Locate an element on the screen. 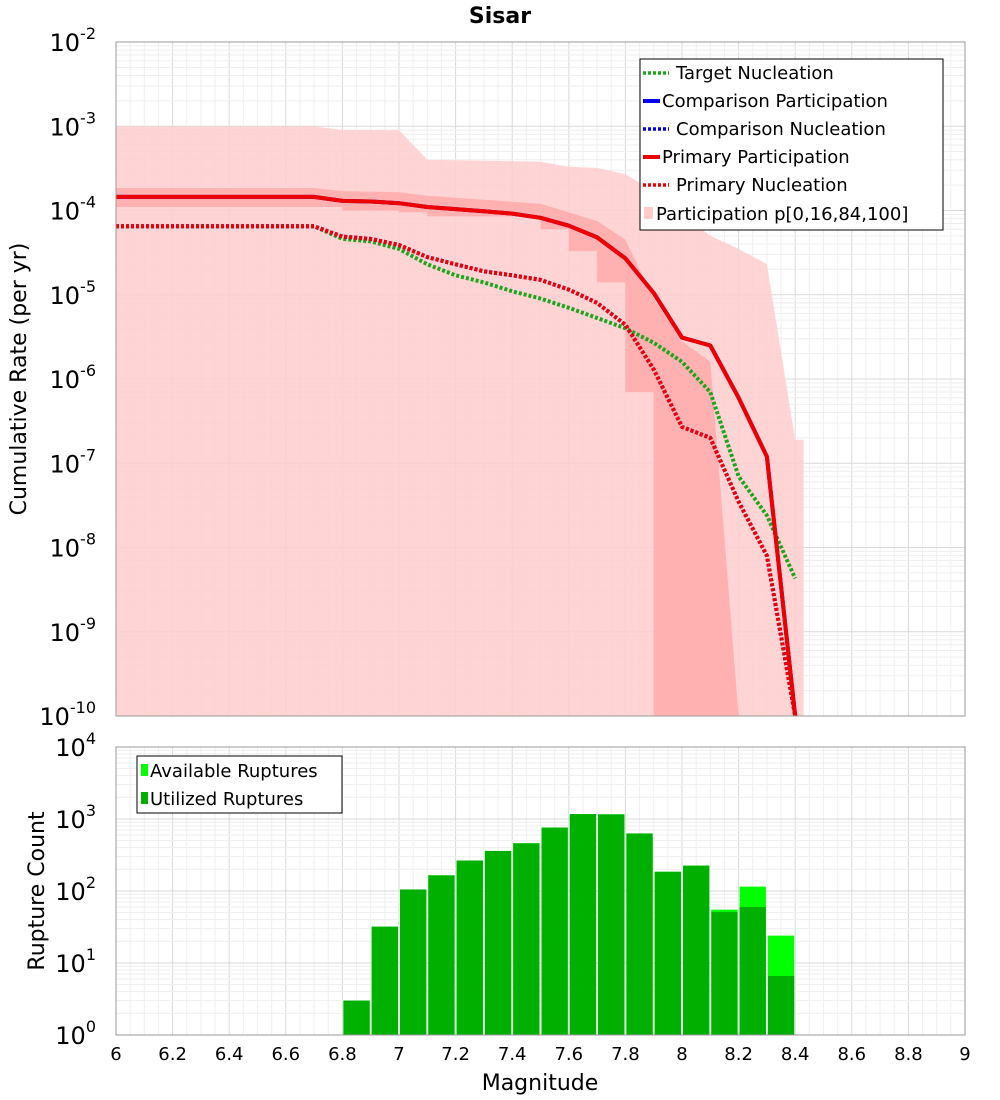 Image resolution: width=1000 pixels, height=1100 pixels. x-tick-label: 7.4 is located at coordinates (512, 1054).